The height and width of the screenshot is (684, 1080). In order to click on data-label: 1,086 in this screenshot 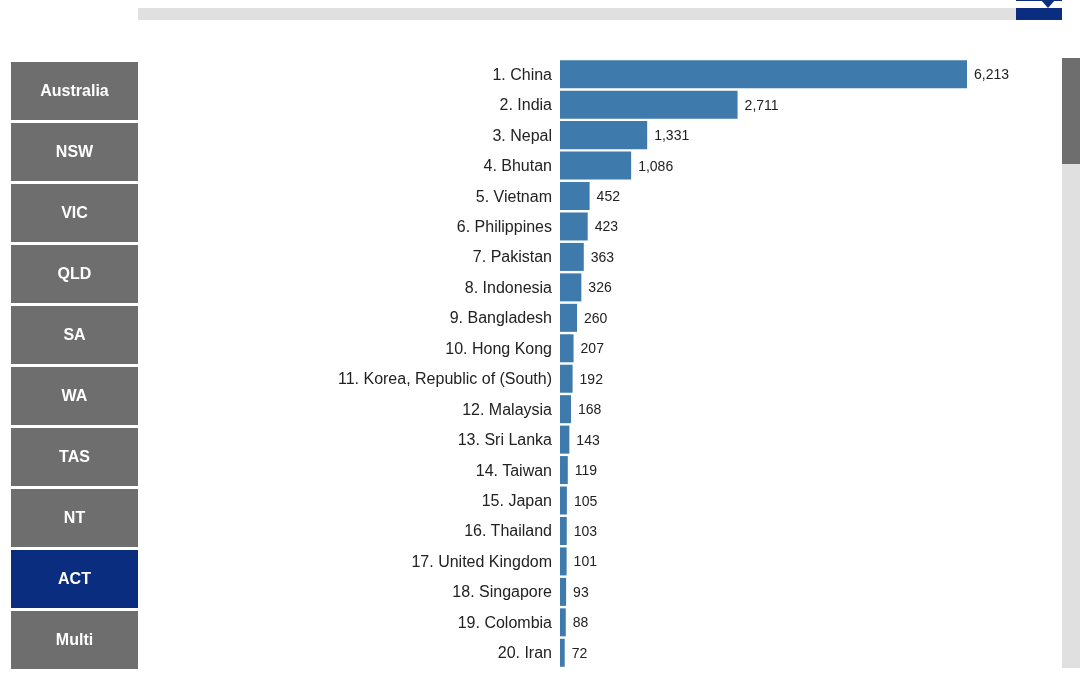, I will do `click(656, 165)`.